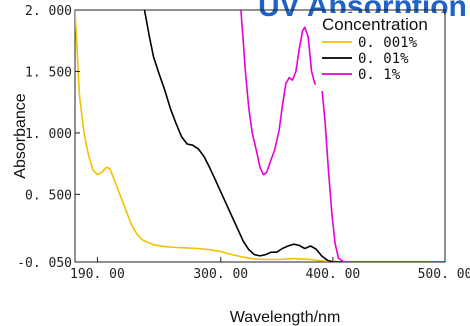 This screenshot has width=470, height=326. Describe the element at coordinates (48, 134) in the screenshot. I see `y-tick-label: 1. 000` at that location.